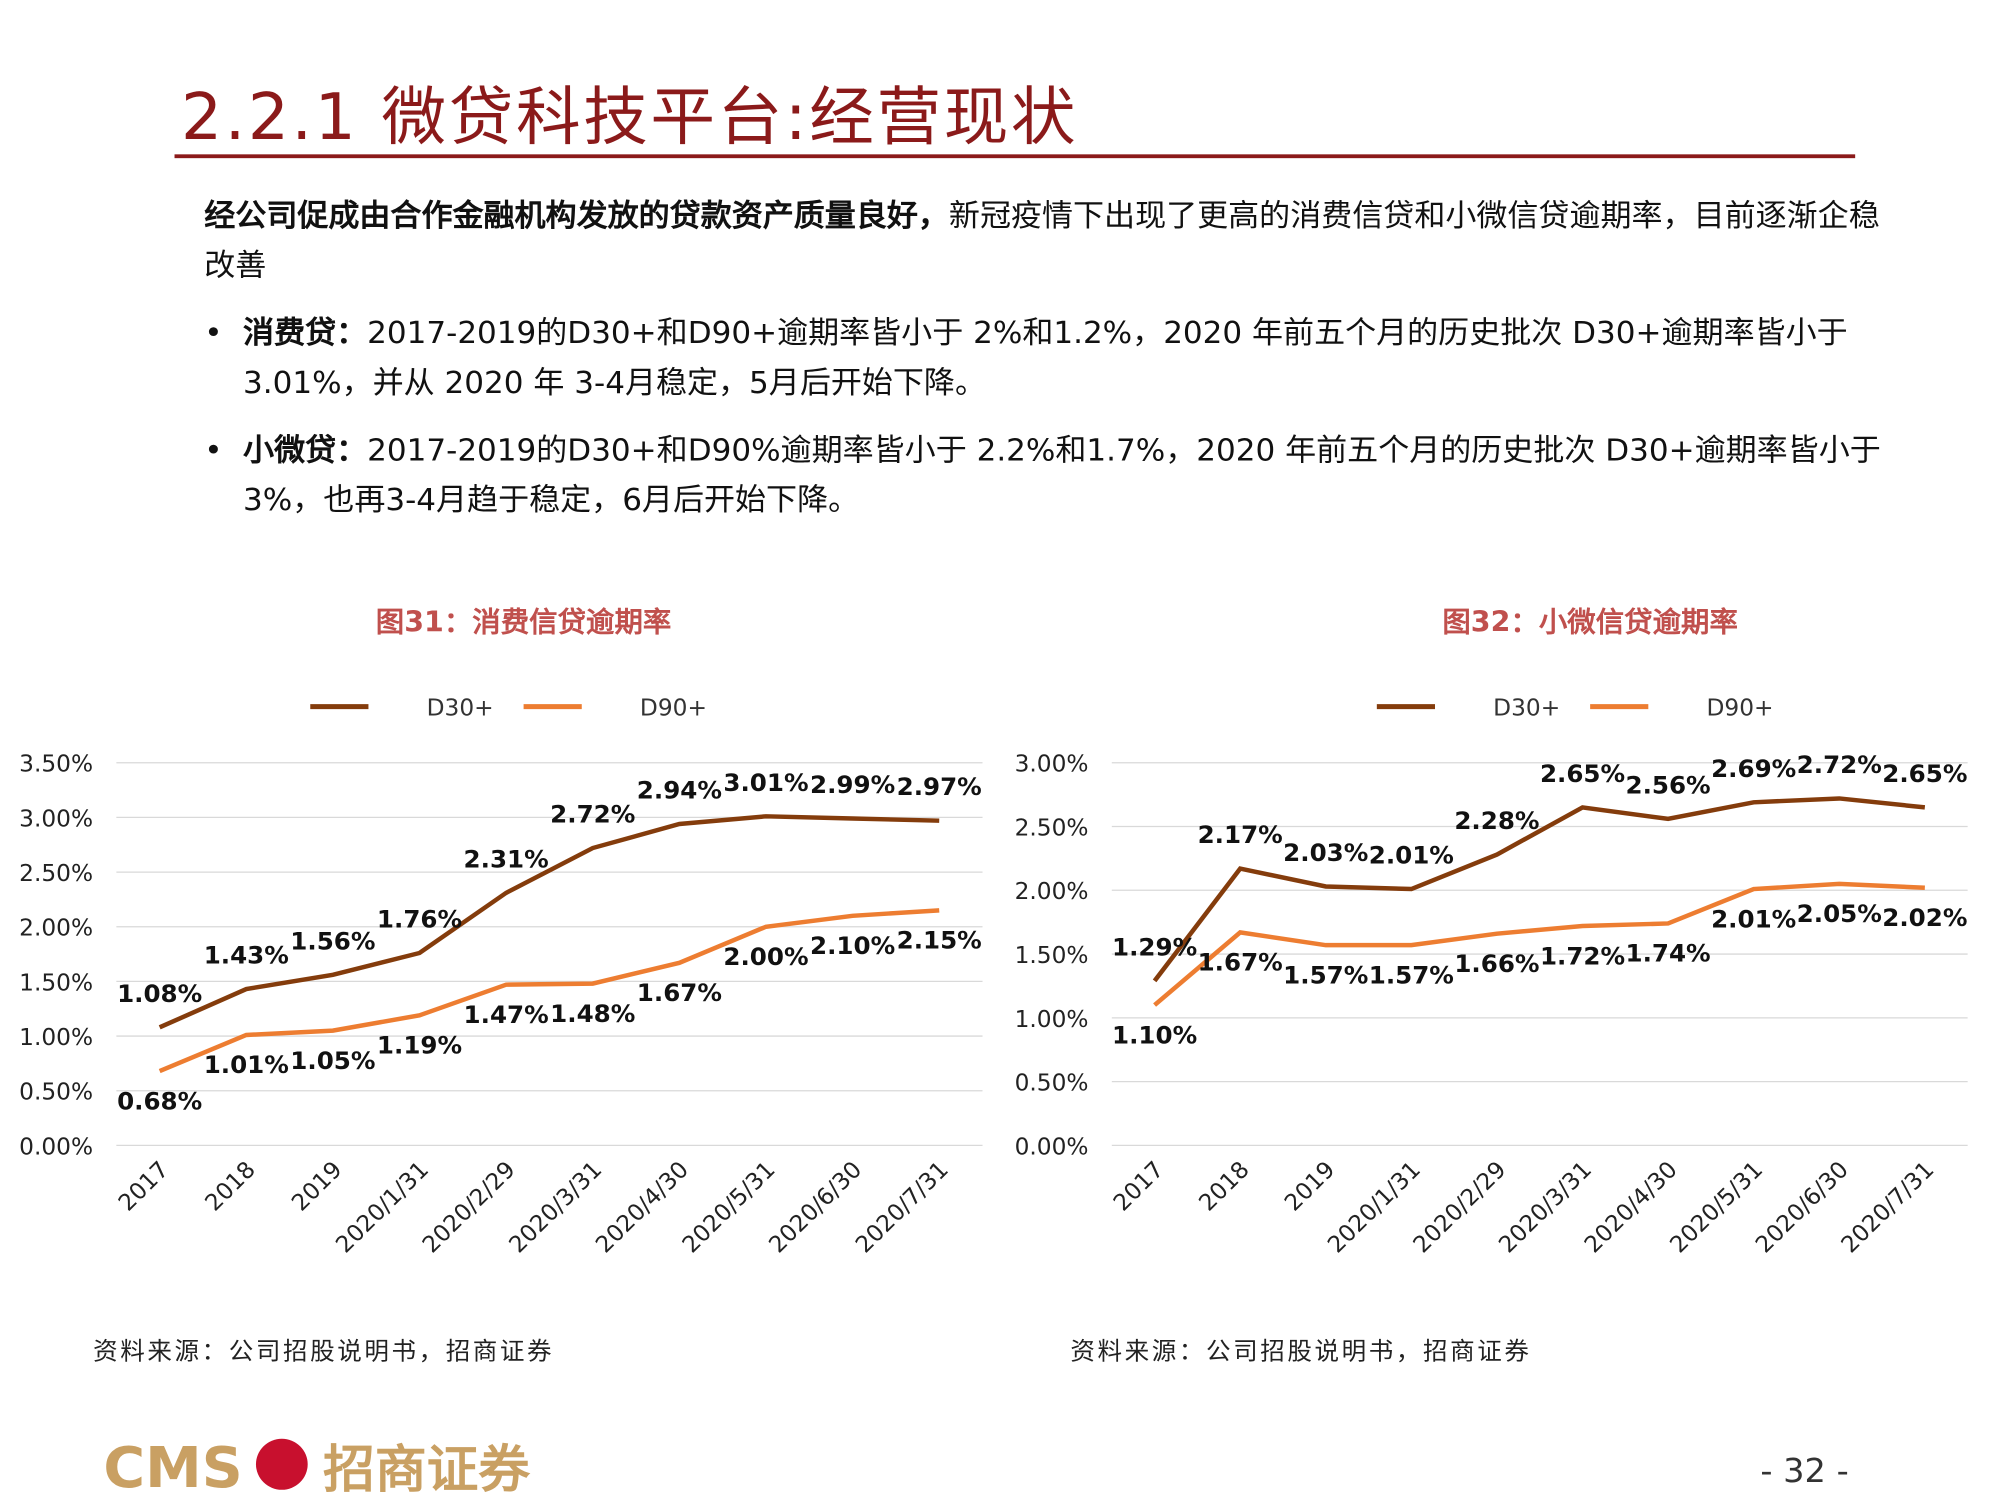 The height and width of the screenshot is (1500, 2000). Describe the element at coordinates (1924, 917) in the screenshot. I see `data-label: 2.02%` at that location.